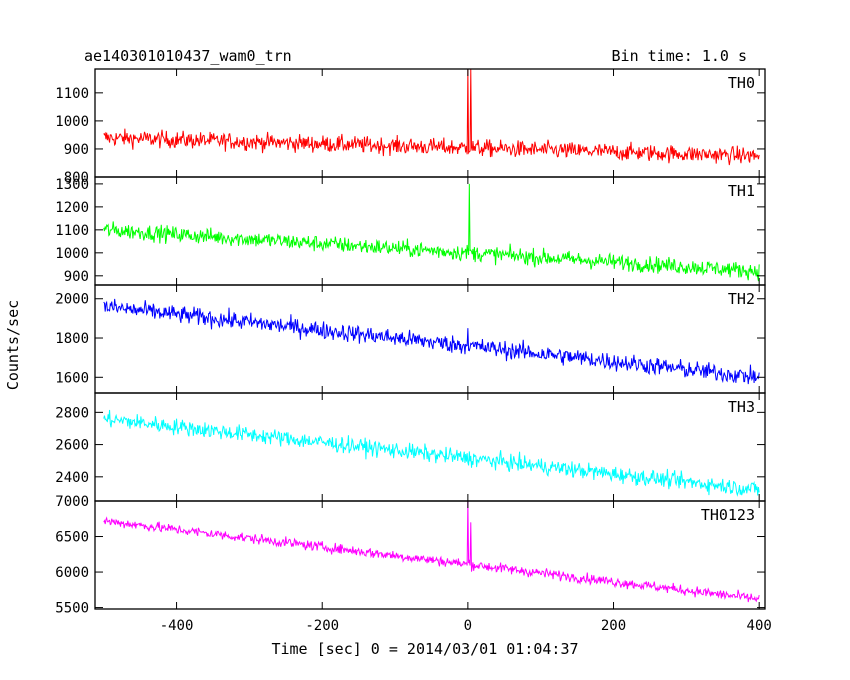 This screenshot has height=680, width=850. I want to click on series-th0, so click(431, 117).